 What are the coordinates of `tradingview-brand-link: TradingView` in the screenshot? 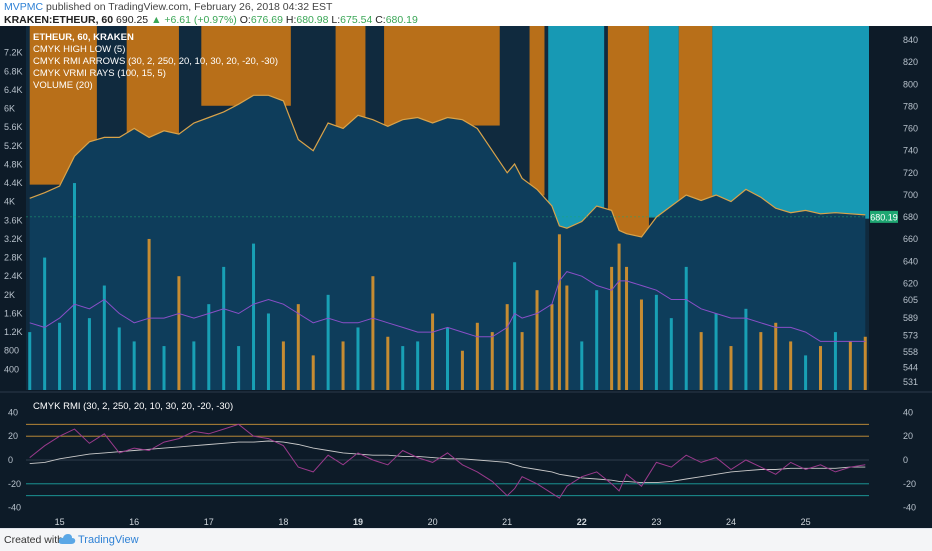 It's located at (108, 540).